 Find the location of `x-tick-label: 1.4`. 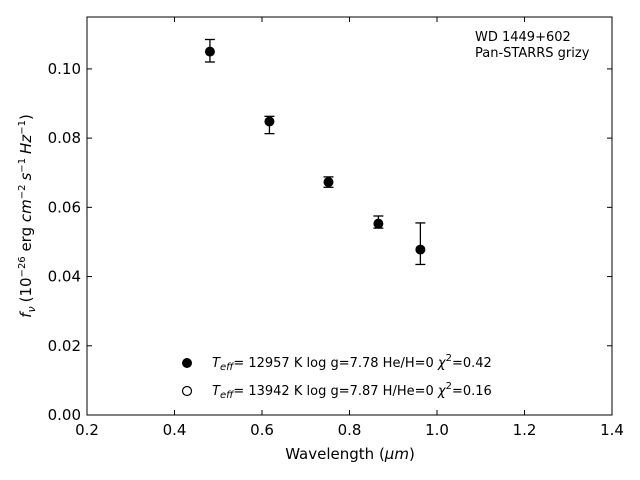

x-tick-label: 1.4 is located at coordinates (612, 430).